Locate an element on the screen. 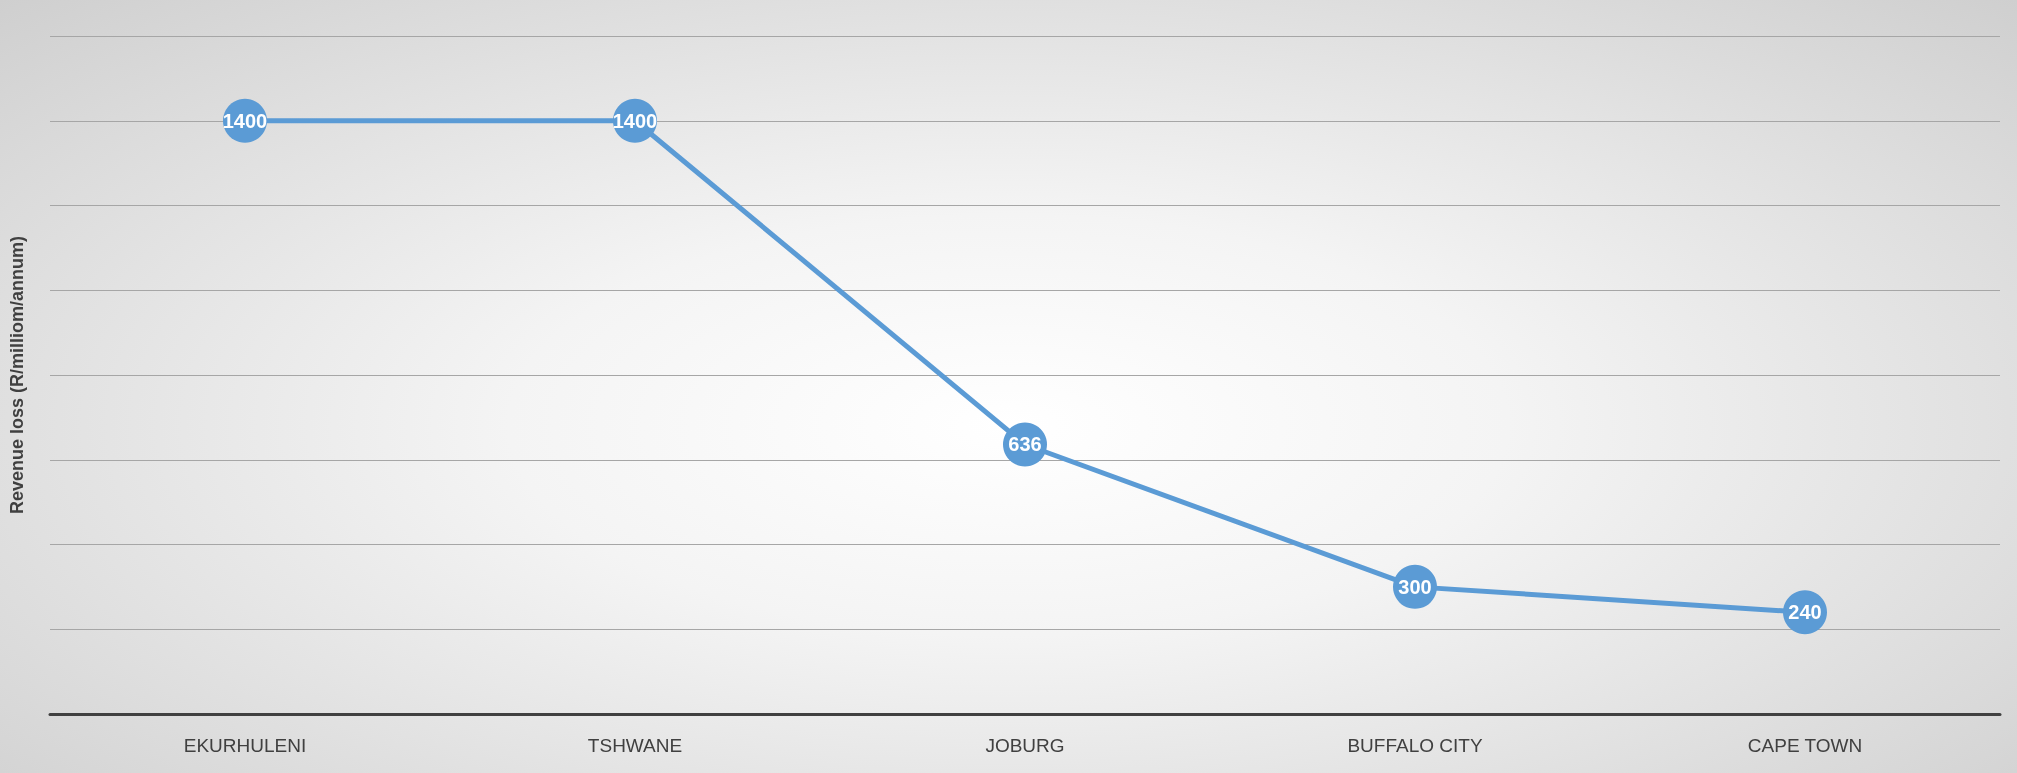  y-axis-title: Revenue loss (R/milliom/annum) is located at coordinates (17, 375).